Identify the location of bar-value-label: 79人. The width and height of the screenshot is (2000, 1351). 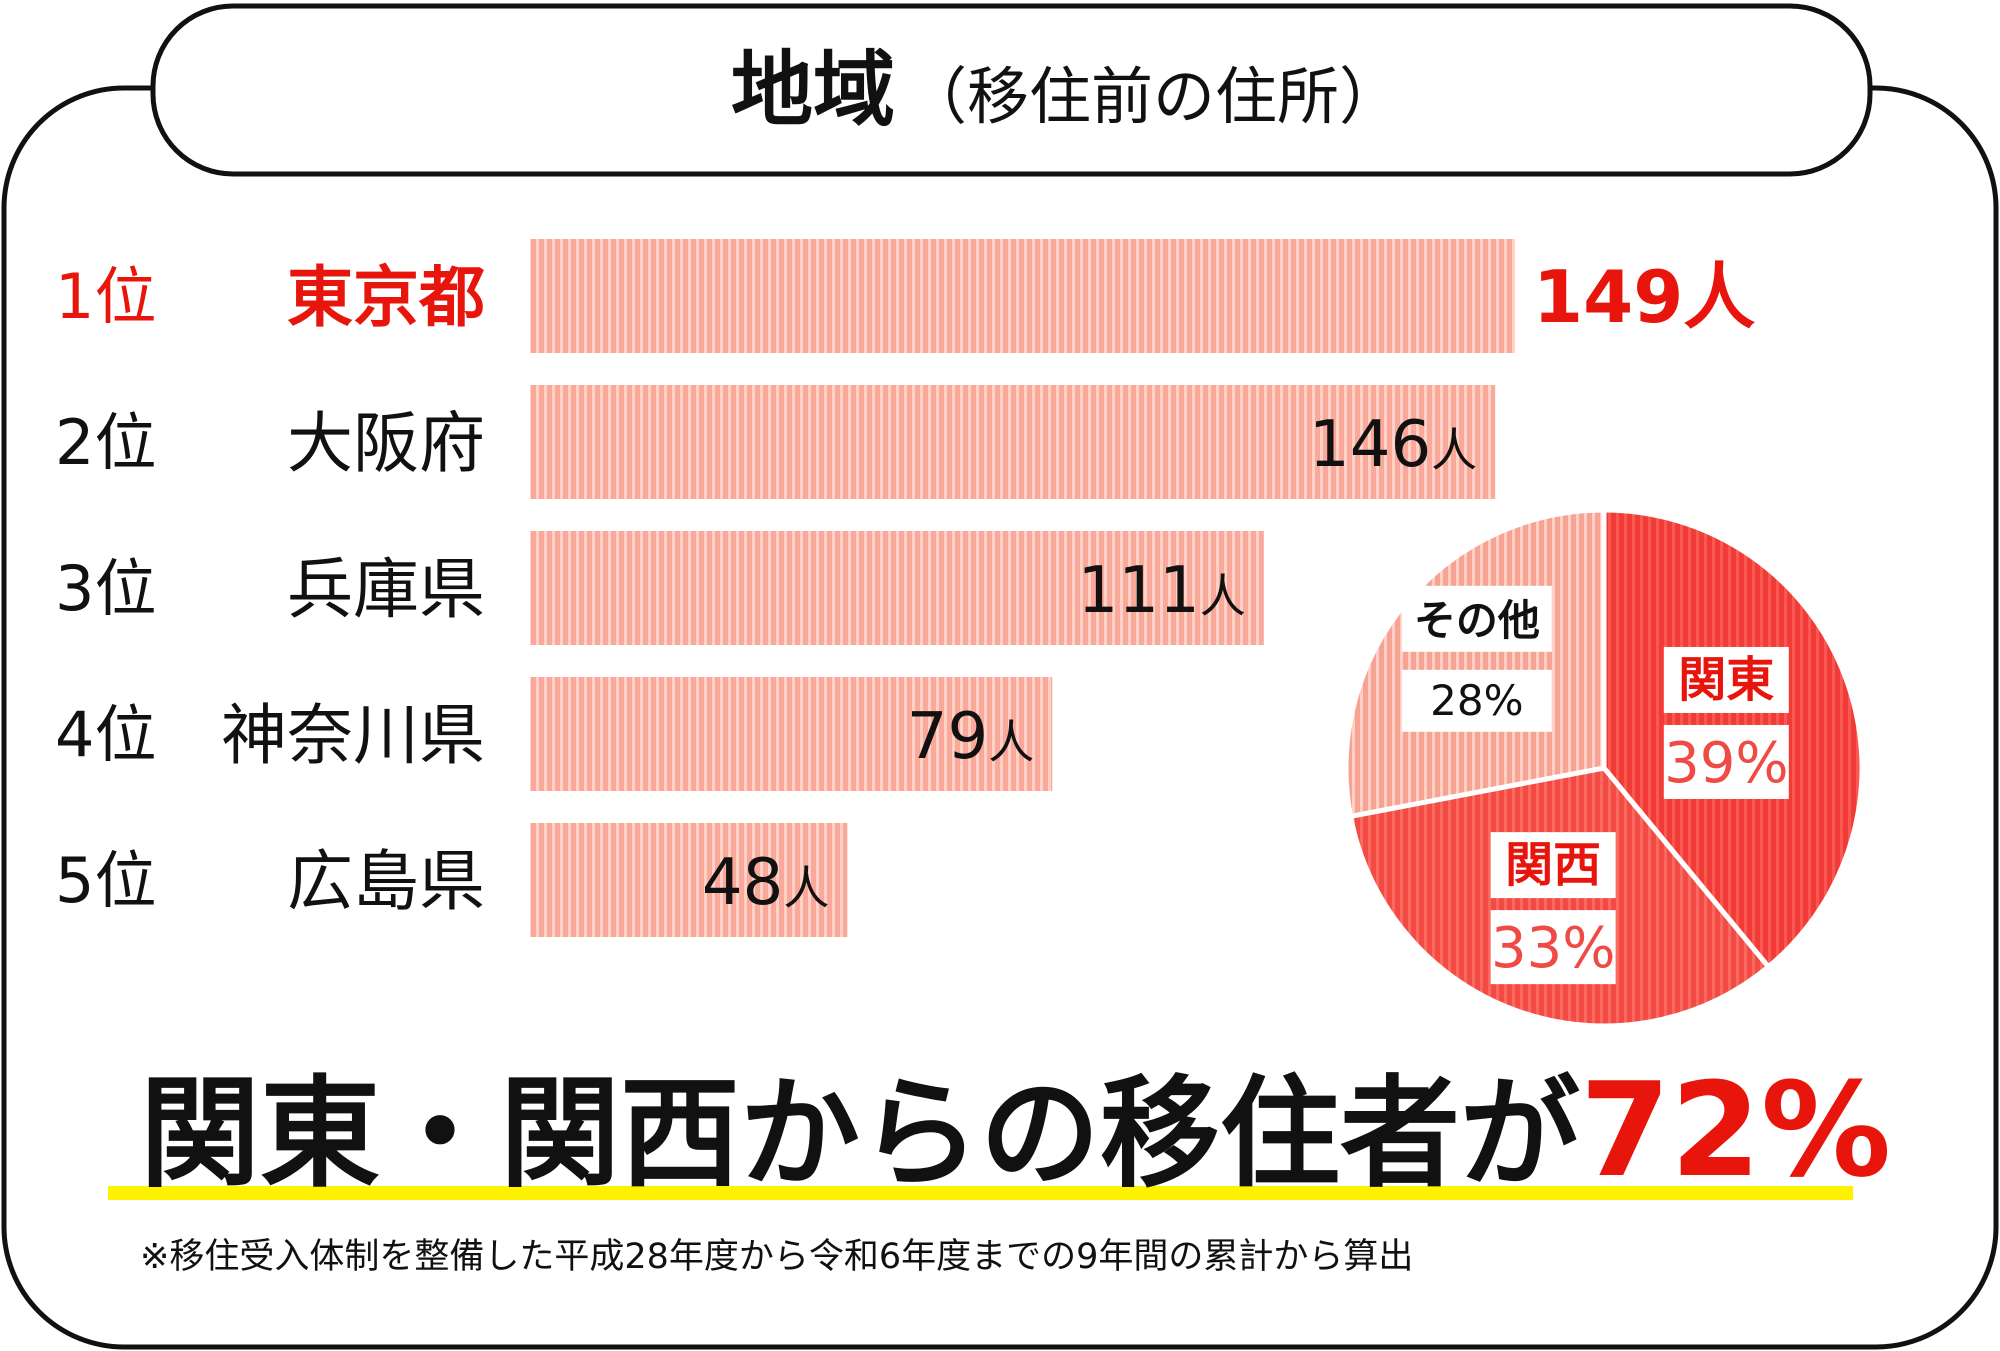
(970, 737).